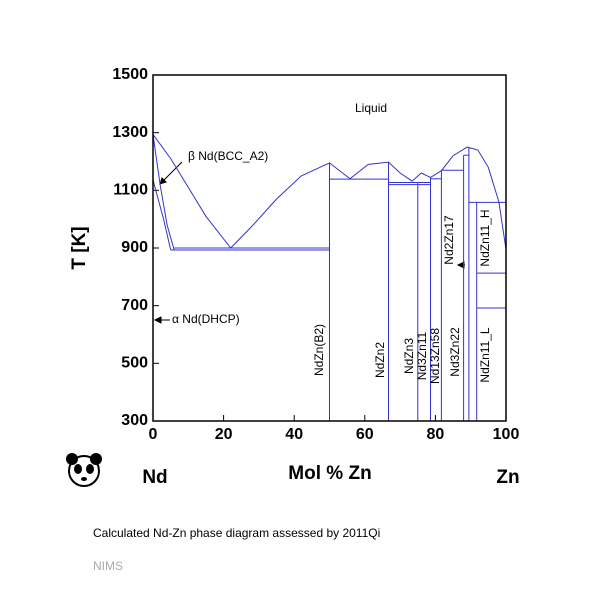 This screenshot has width=612, height=607. What do you see at coordinates (134, 363) in the screenshot?
I see `y-tick-label: 500` at bounding box center [134, 363].